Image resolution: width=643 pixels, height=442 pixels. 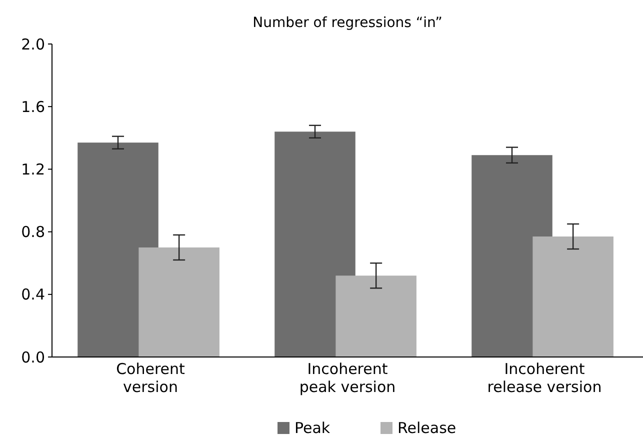 I want to click on legend-label: Peak, so click(x=312, y=428).